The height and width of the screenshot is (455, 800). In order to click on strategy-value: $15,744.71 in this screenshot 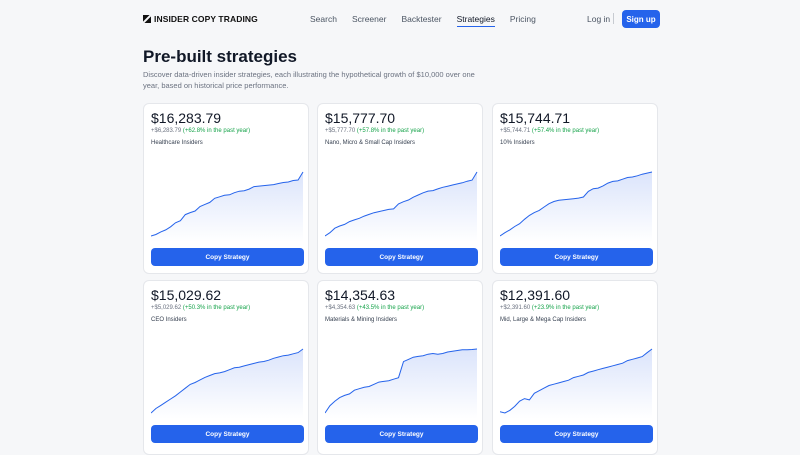, I will do `click(535, 118)`.